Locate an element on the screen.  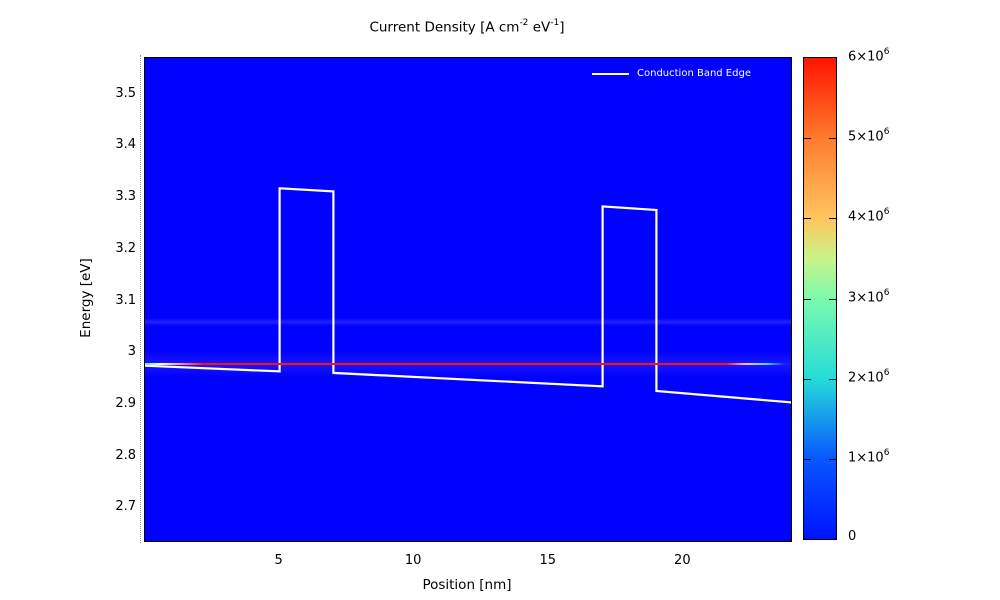
colorbar-tick-label: 1×10⁶ is located at coordinates (869, 456).